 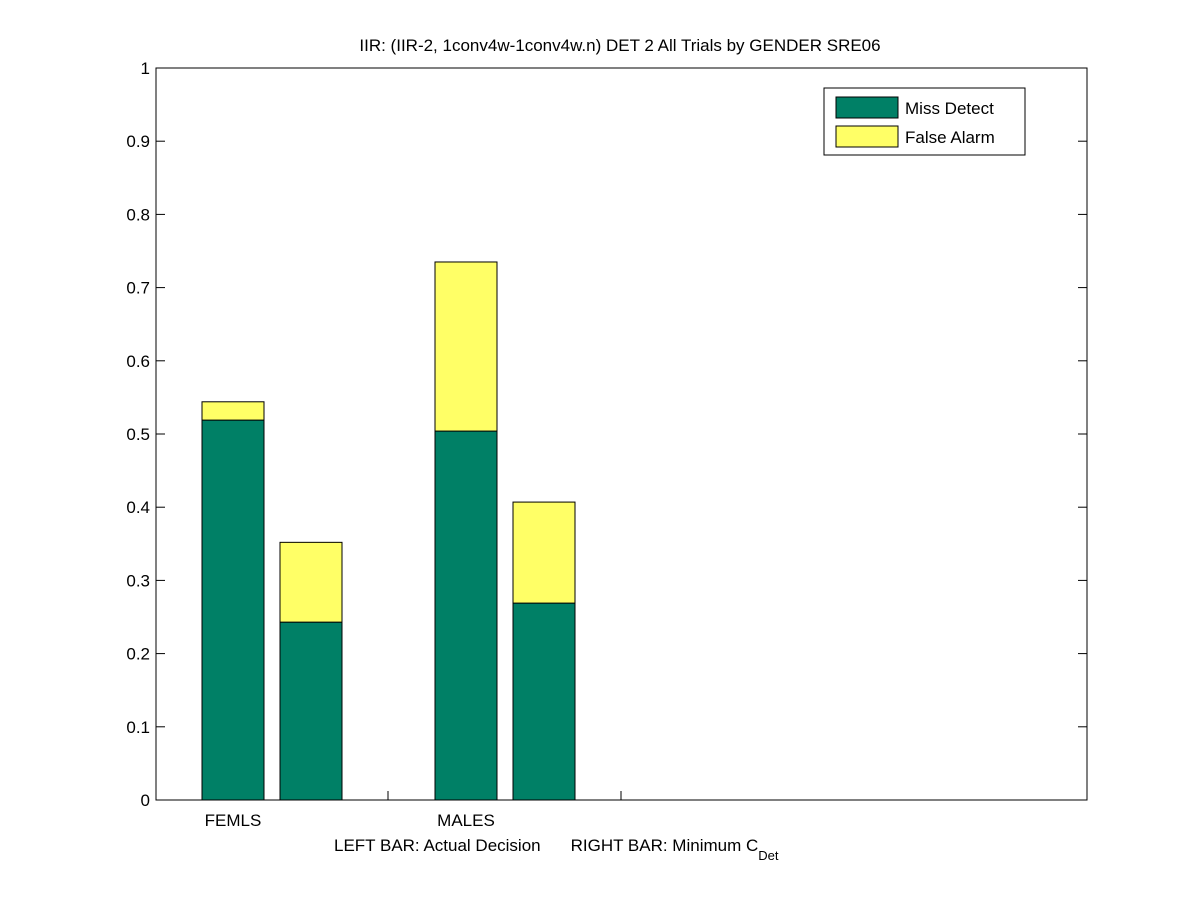 I want to click on bar-males-left-false-alarm, so click(x=466, y=346).